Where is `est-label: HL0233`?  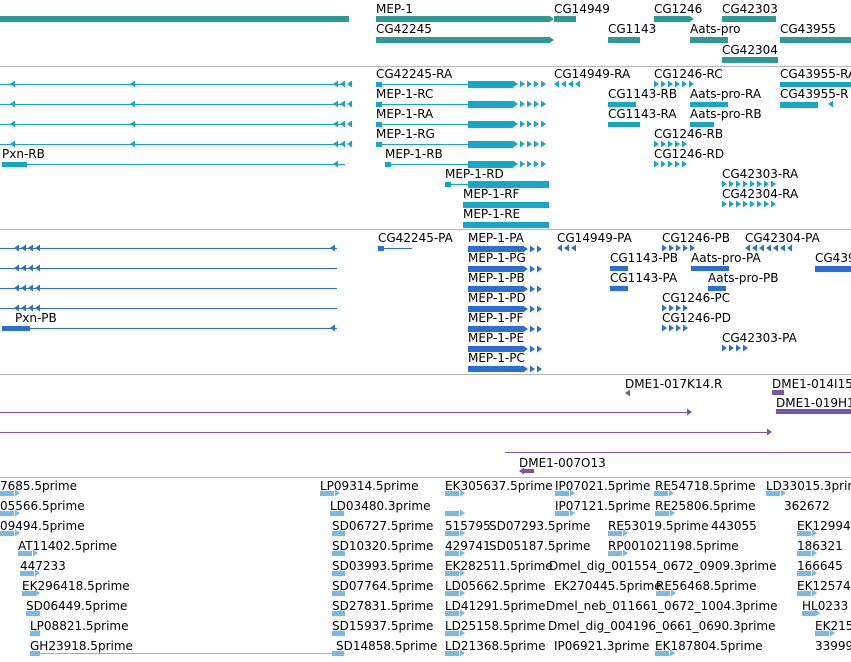 est-label: HL0233 is located at coordinates (825, 606).